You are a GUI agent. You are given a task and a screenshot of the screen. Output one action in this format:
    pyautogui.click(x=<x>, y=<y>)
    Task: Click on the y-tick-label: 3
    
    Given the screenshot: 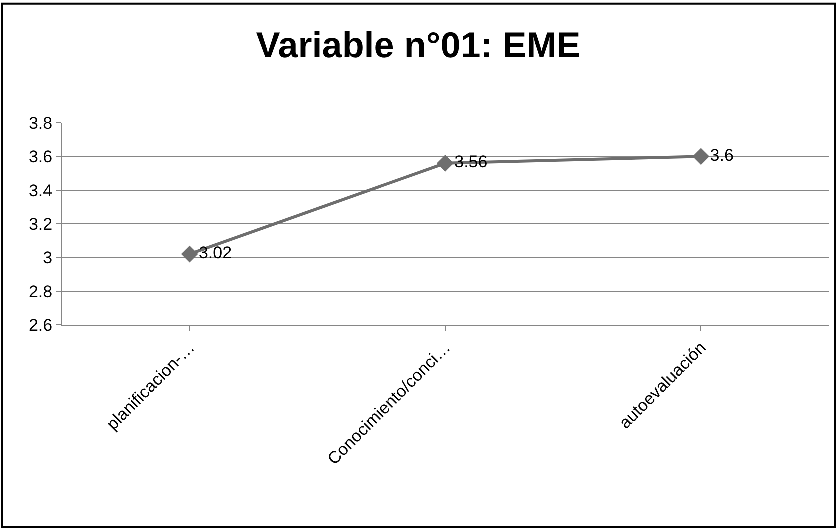 What is the action you would take?
    pyautogui.click(x=48, y=258)
    